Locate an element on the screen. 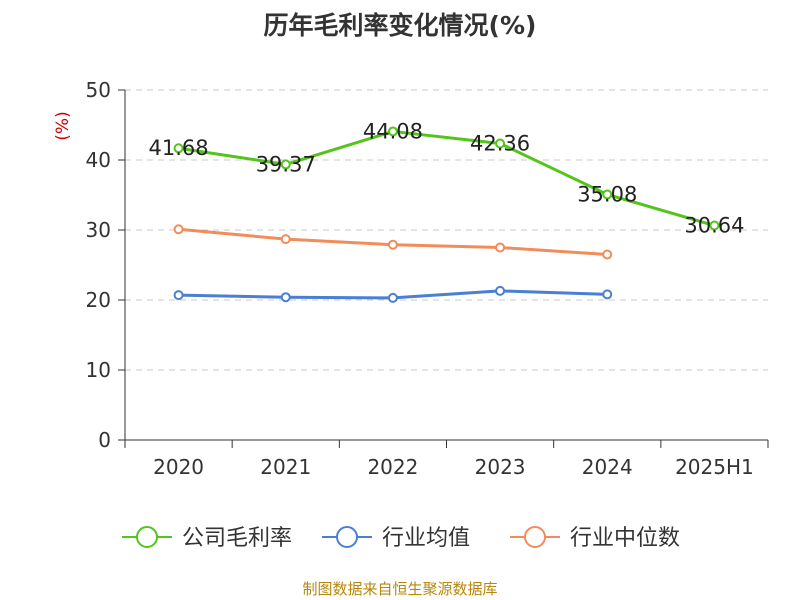  series-0-point-2021 is located at coordinates (285, 164).